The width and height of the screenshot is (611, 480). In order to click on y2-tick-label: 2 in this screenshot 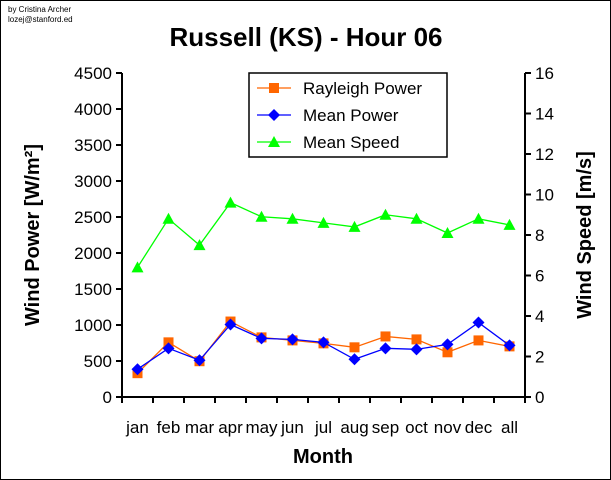, I will do `click(539, 357)`.